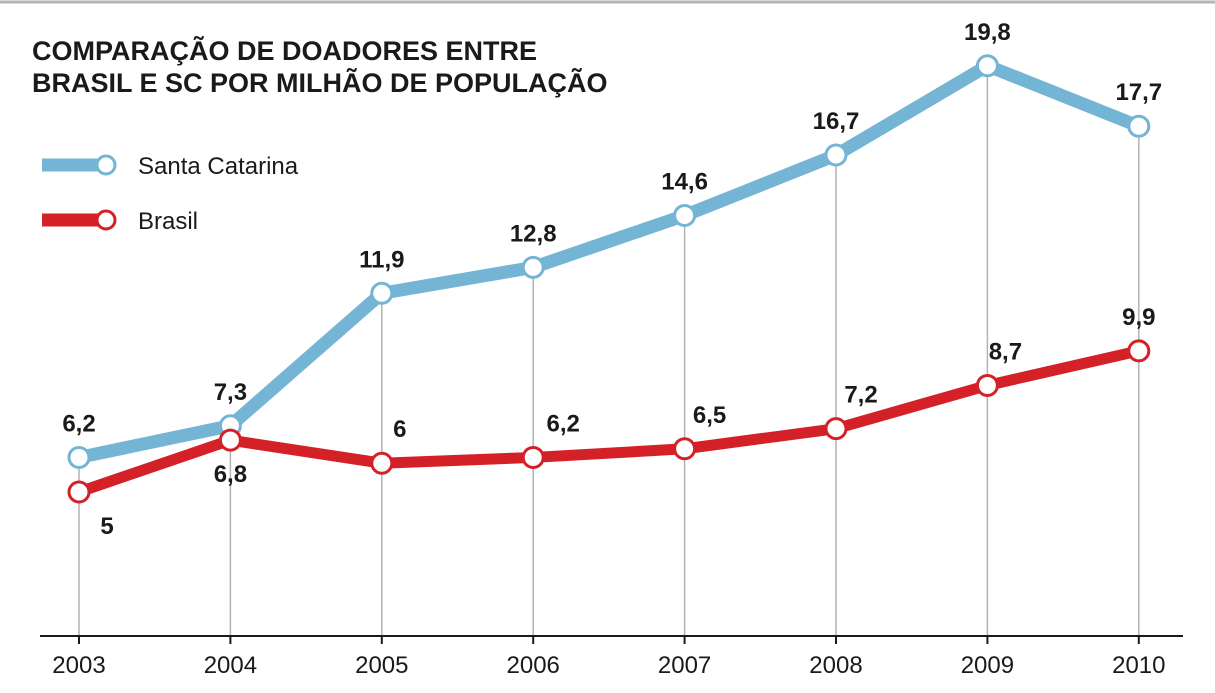  What do you see at coordinates (106, 165) in the screenshot?
I see `legend-marker-santa-catarina` at bounding box center [106, 165].